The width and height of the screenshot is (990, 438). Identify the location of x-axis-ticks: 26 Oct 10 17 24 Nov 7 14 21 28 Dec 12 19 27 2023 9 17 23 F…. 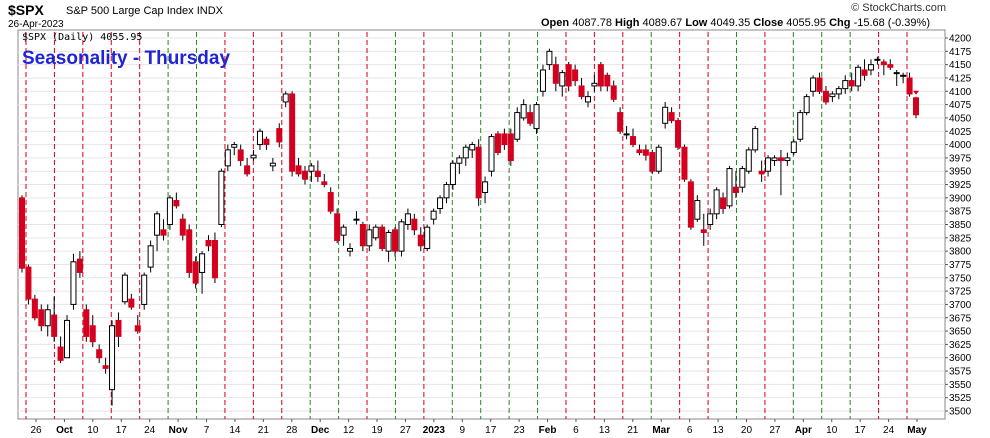
(478, 427).